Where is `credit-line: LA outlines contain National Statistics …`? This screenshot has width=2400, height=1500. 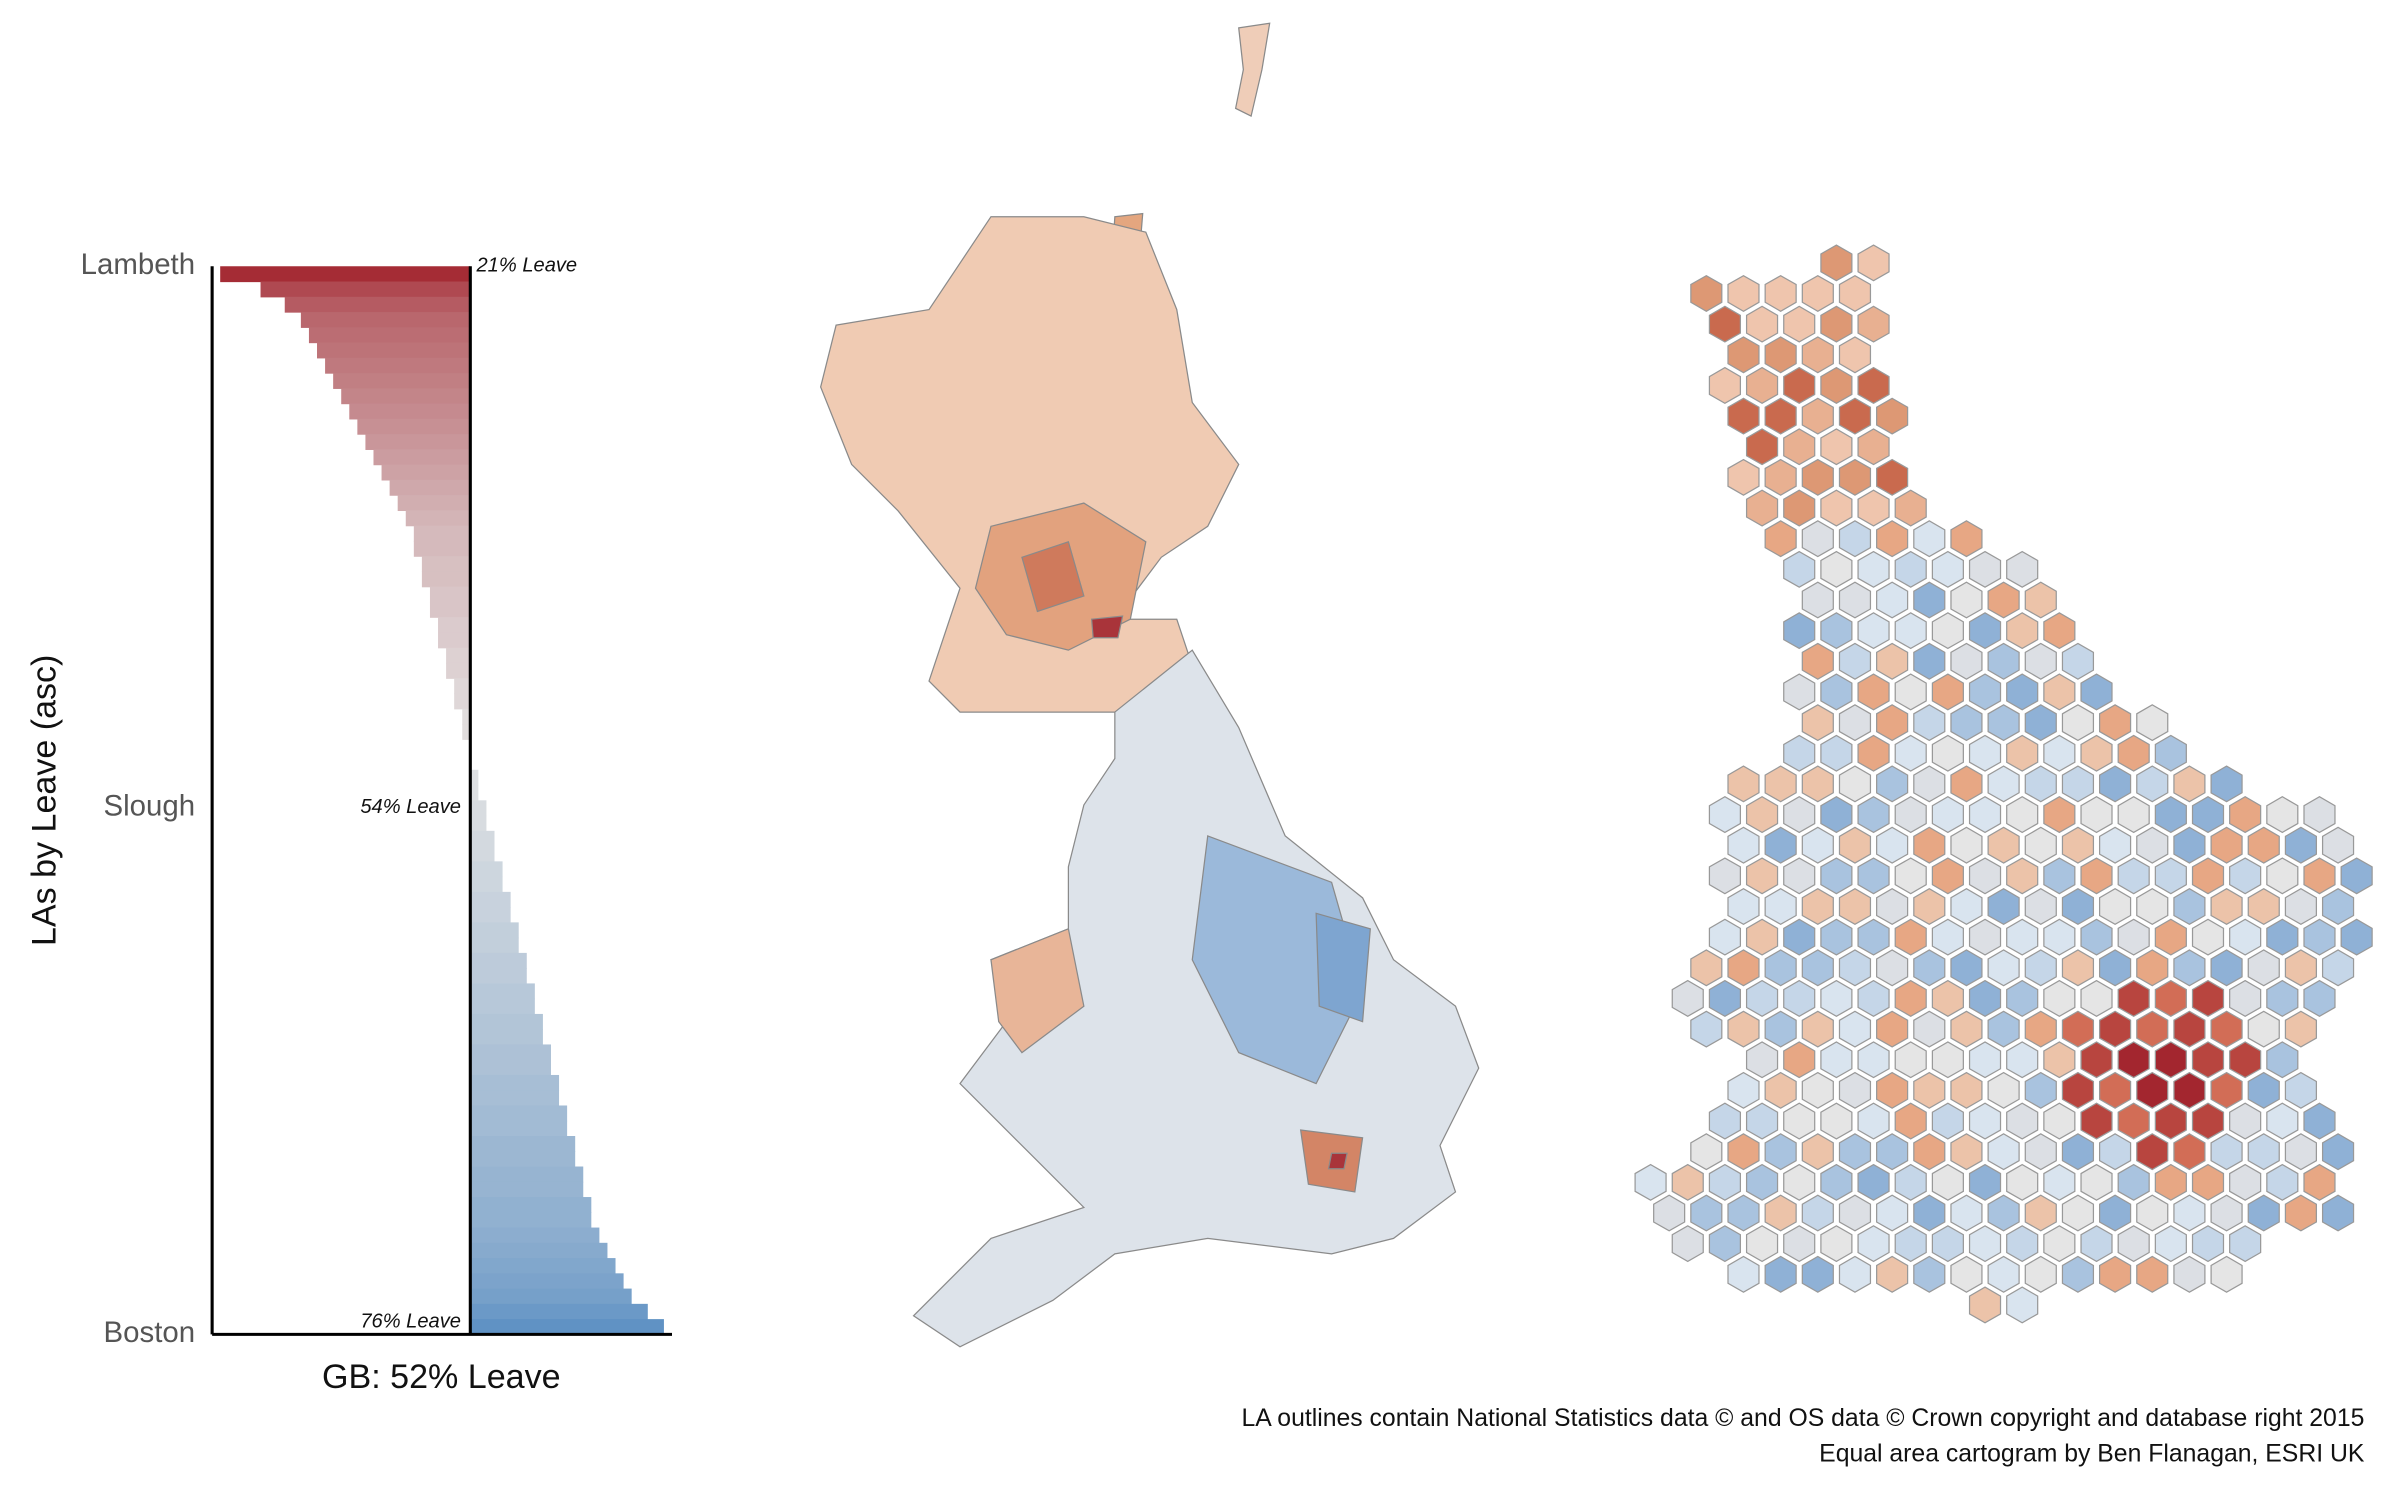 credit-line: LA outlines contain National Statistics … is located at coordinates (1802, 1418).